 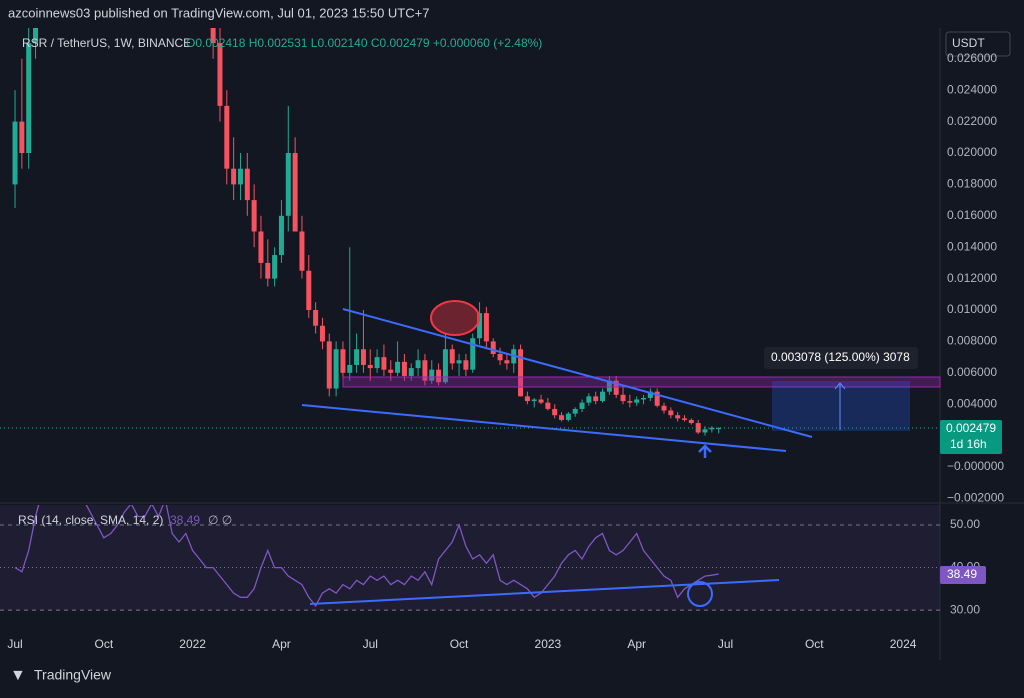 I want to click on y-tick-label: 30.00, so click(x=965, y=609).